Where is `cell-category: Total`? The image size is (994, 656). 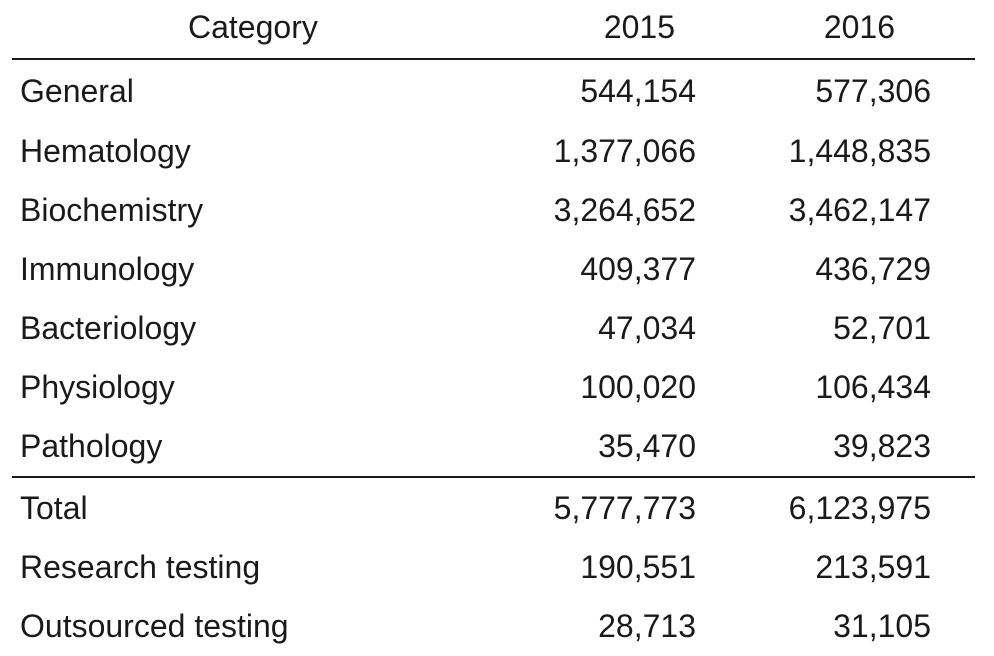 cell-category: Total is located at coordinates (54, 507).